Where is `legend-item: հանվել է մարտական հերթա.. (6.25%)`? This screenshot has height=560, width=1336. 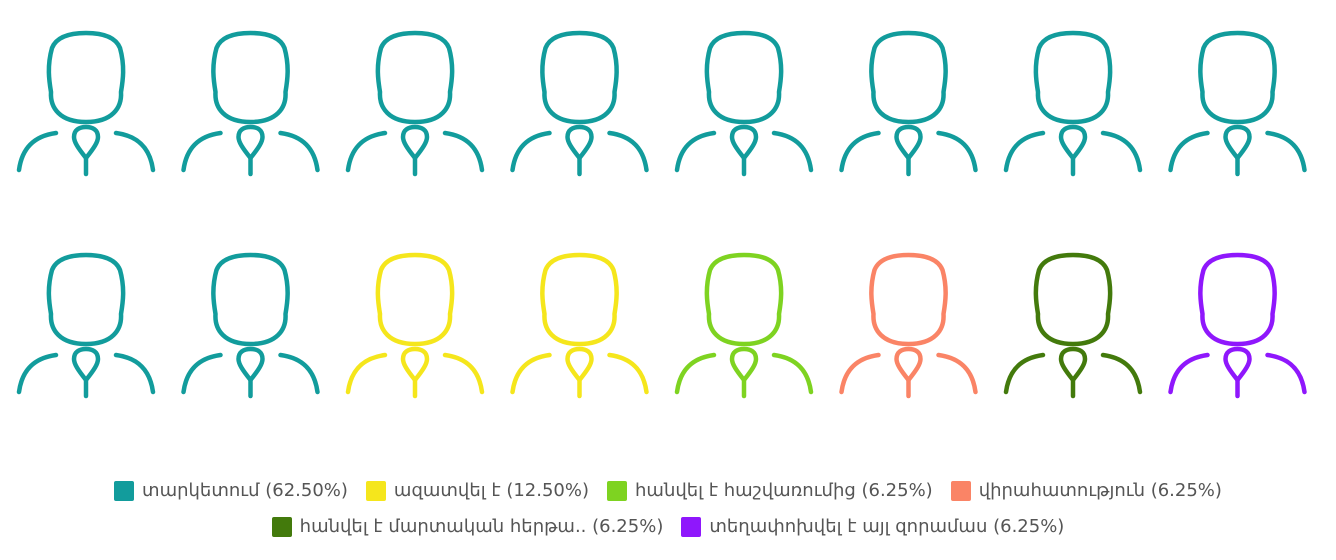
legend-item: հանվել է մարտական հերթա.. (6.25%) is located at coordinates (467, 526).